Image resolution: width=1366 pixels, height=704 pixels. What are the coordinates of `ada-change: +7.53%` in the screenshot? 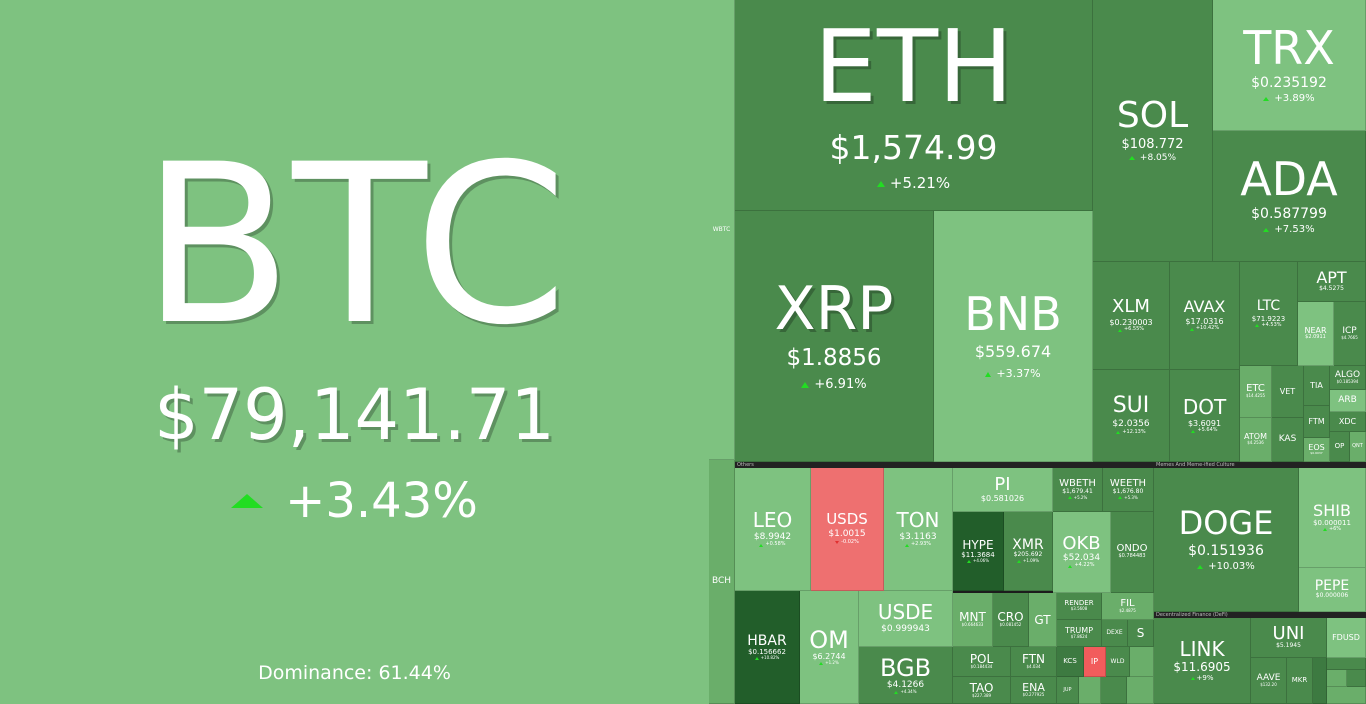 It's located at (1294, 230).